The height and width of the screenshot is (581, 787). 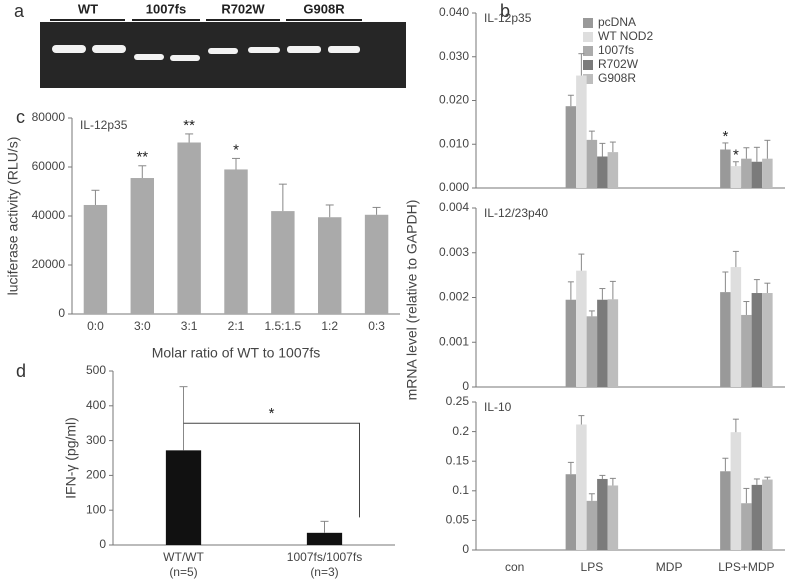 I want to click on y-tick-label: 0.003, so click(x=454, y=252).